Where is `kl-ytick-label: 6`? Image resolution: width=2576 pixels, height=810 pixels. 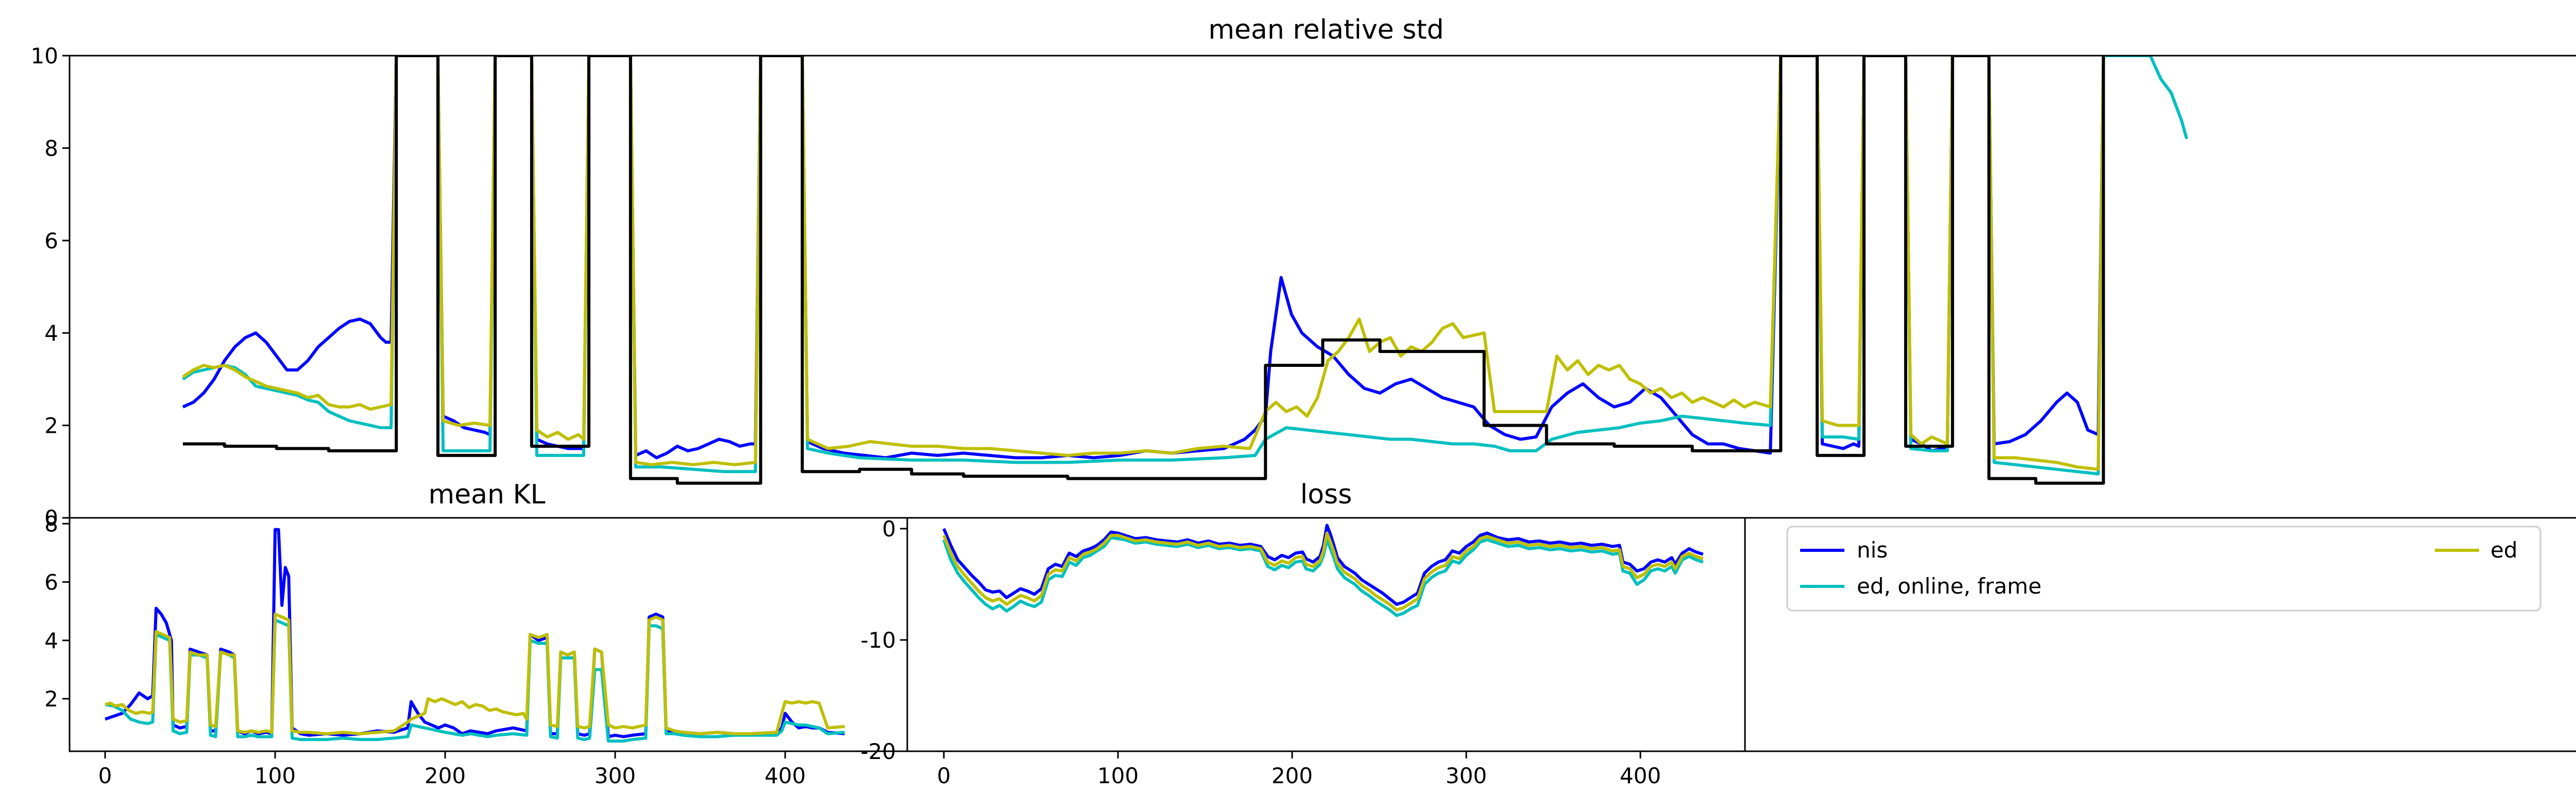
kl-ytick-label: 6 is located at coordinates (51, 582).